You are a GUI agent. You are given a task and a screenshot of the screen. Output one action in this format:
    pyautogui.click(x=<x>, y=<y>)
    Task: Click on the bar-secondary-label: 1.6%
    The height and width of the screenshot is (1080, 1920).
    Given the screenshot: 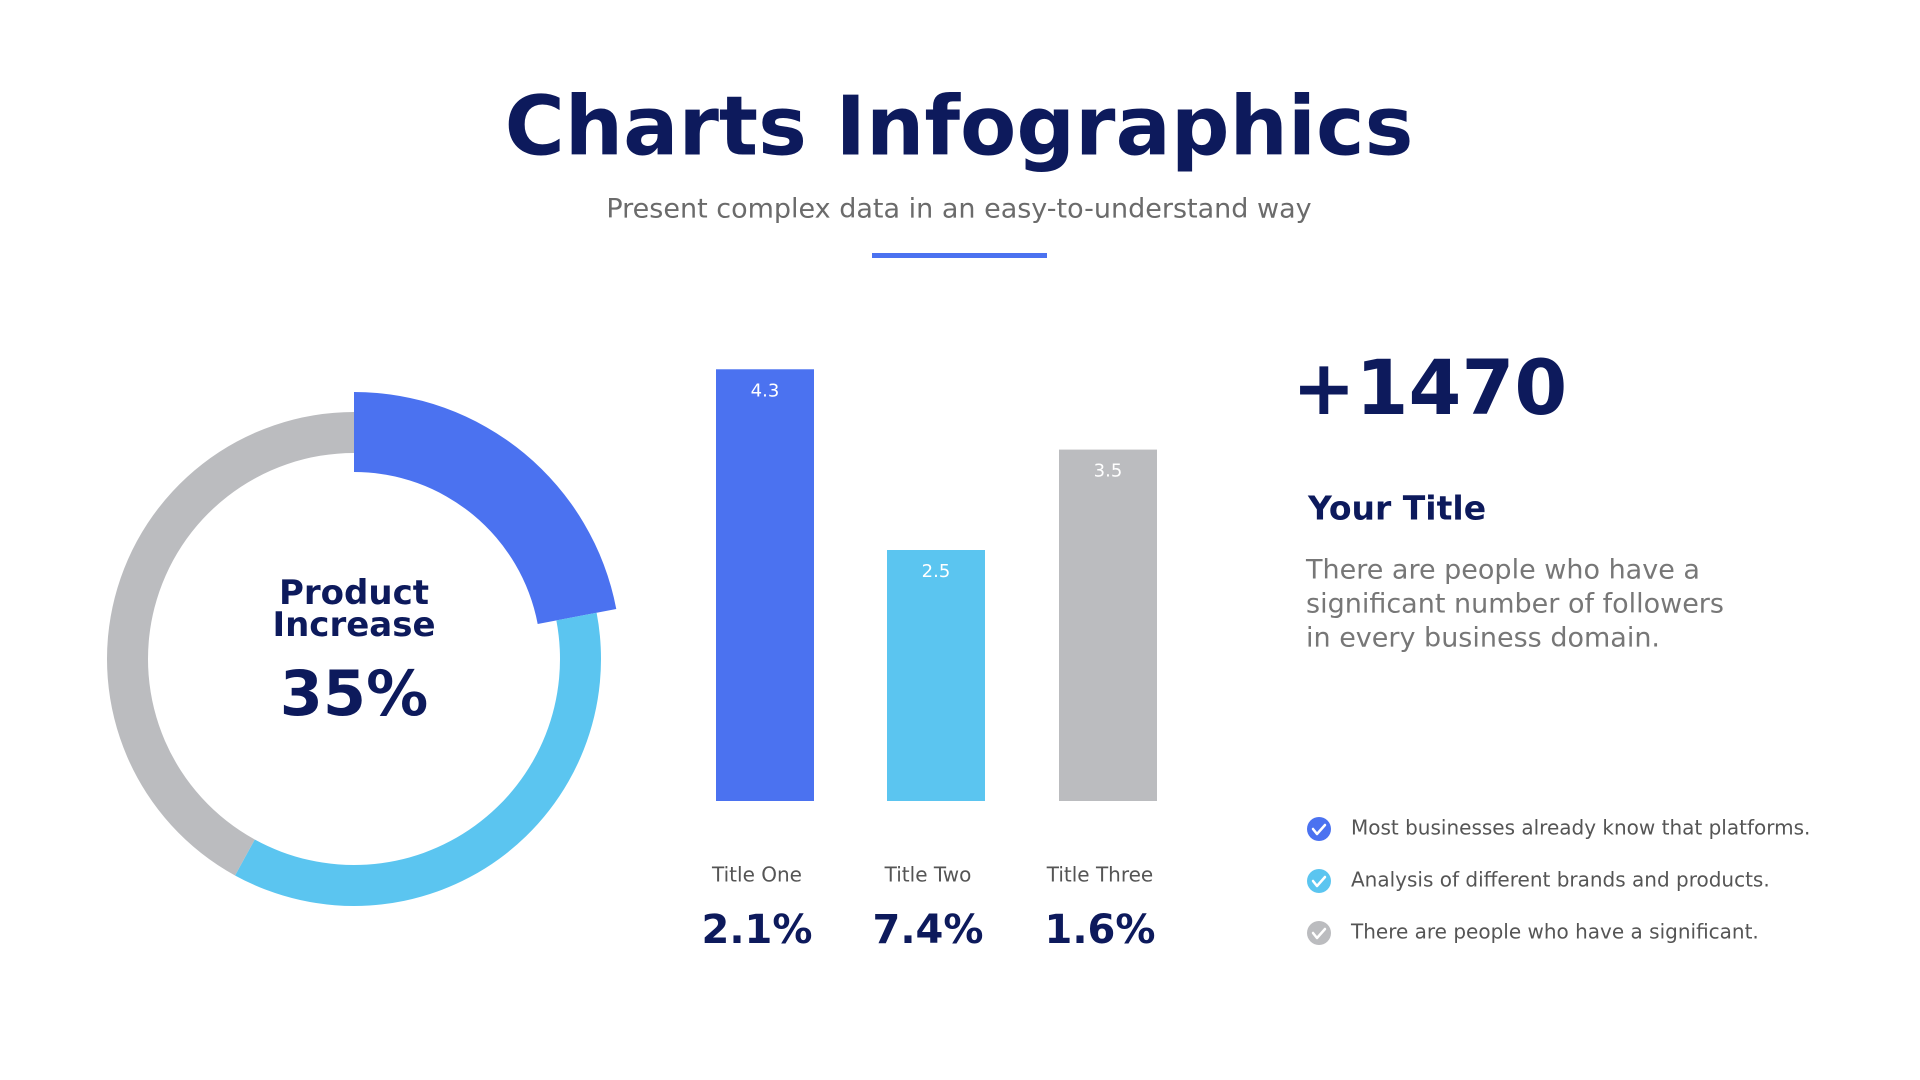 What is the action you would take?
    pyautogui.click(x=1100, y=930)
    